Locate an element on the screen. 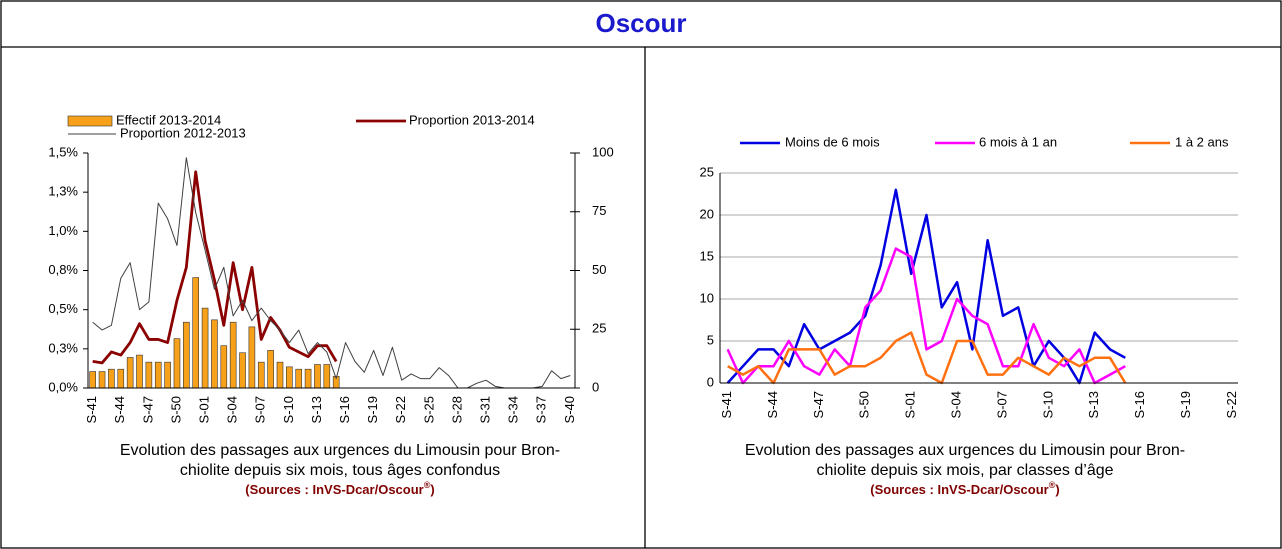 This screenshot has height=549, width=1282. legend-label: Effectif 2013-2014 is located at coordinates (168, 119).